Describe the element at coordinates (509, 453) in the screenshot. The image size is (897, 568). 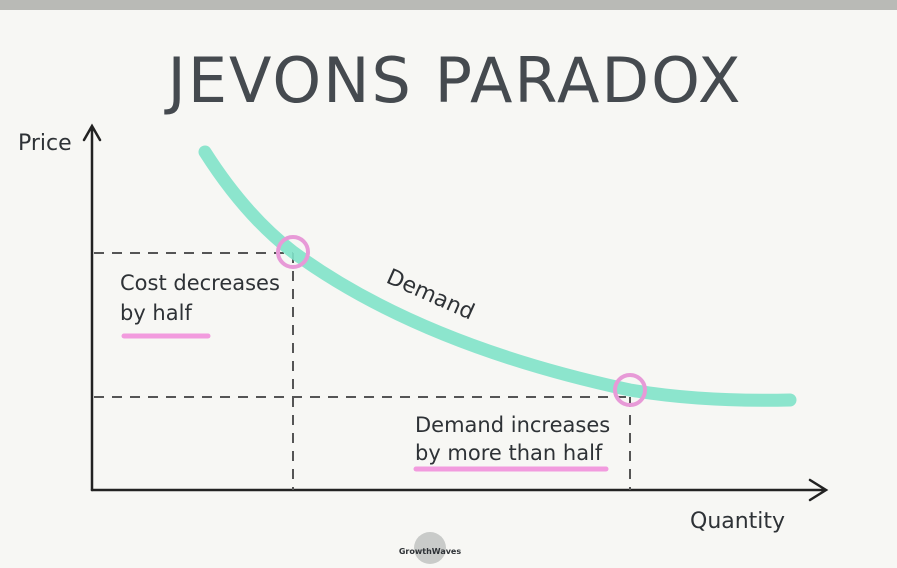
I see `annotation: by more than half` at that location.